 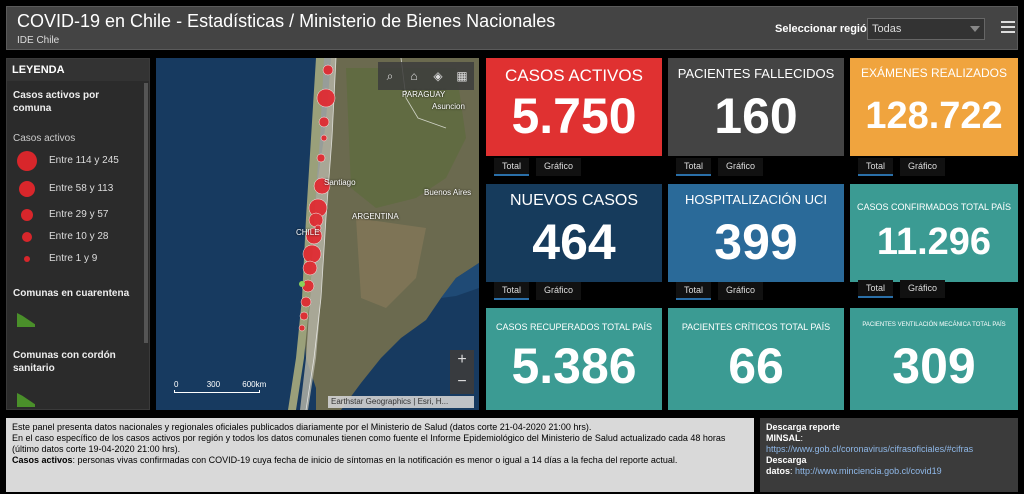 I want to click on card-value: 309, so click(x=934, y=366).